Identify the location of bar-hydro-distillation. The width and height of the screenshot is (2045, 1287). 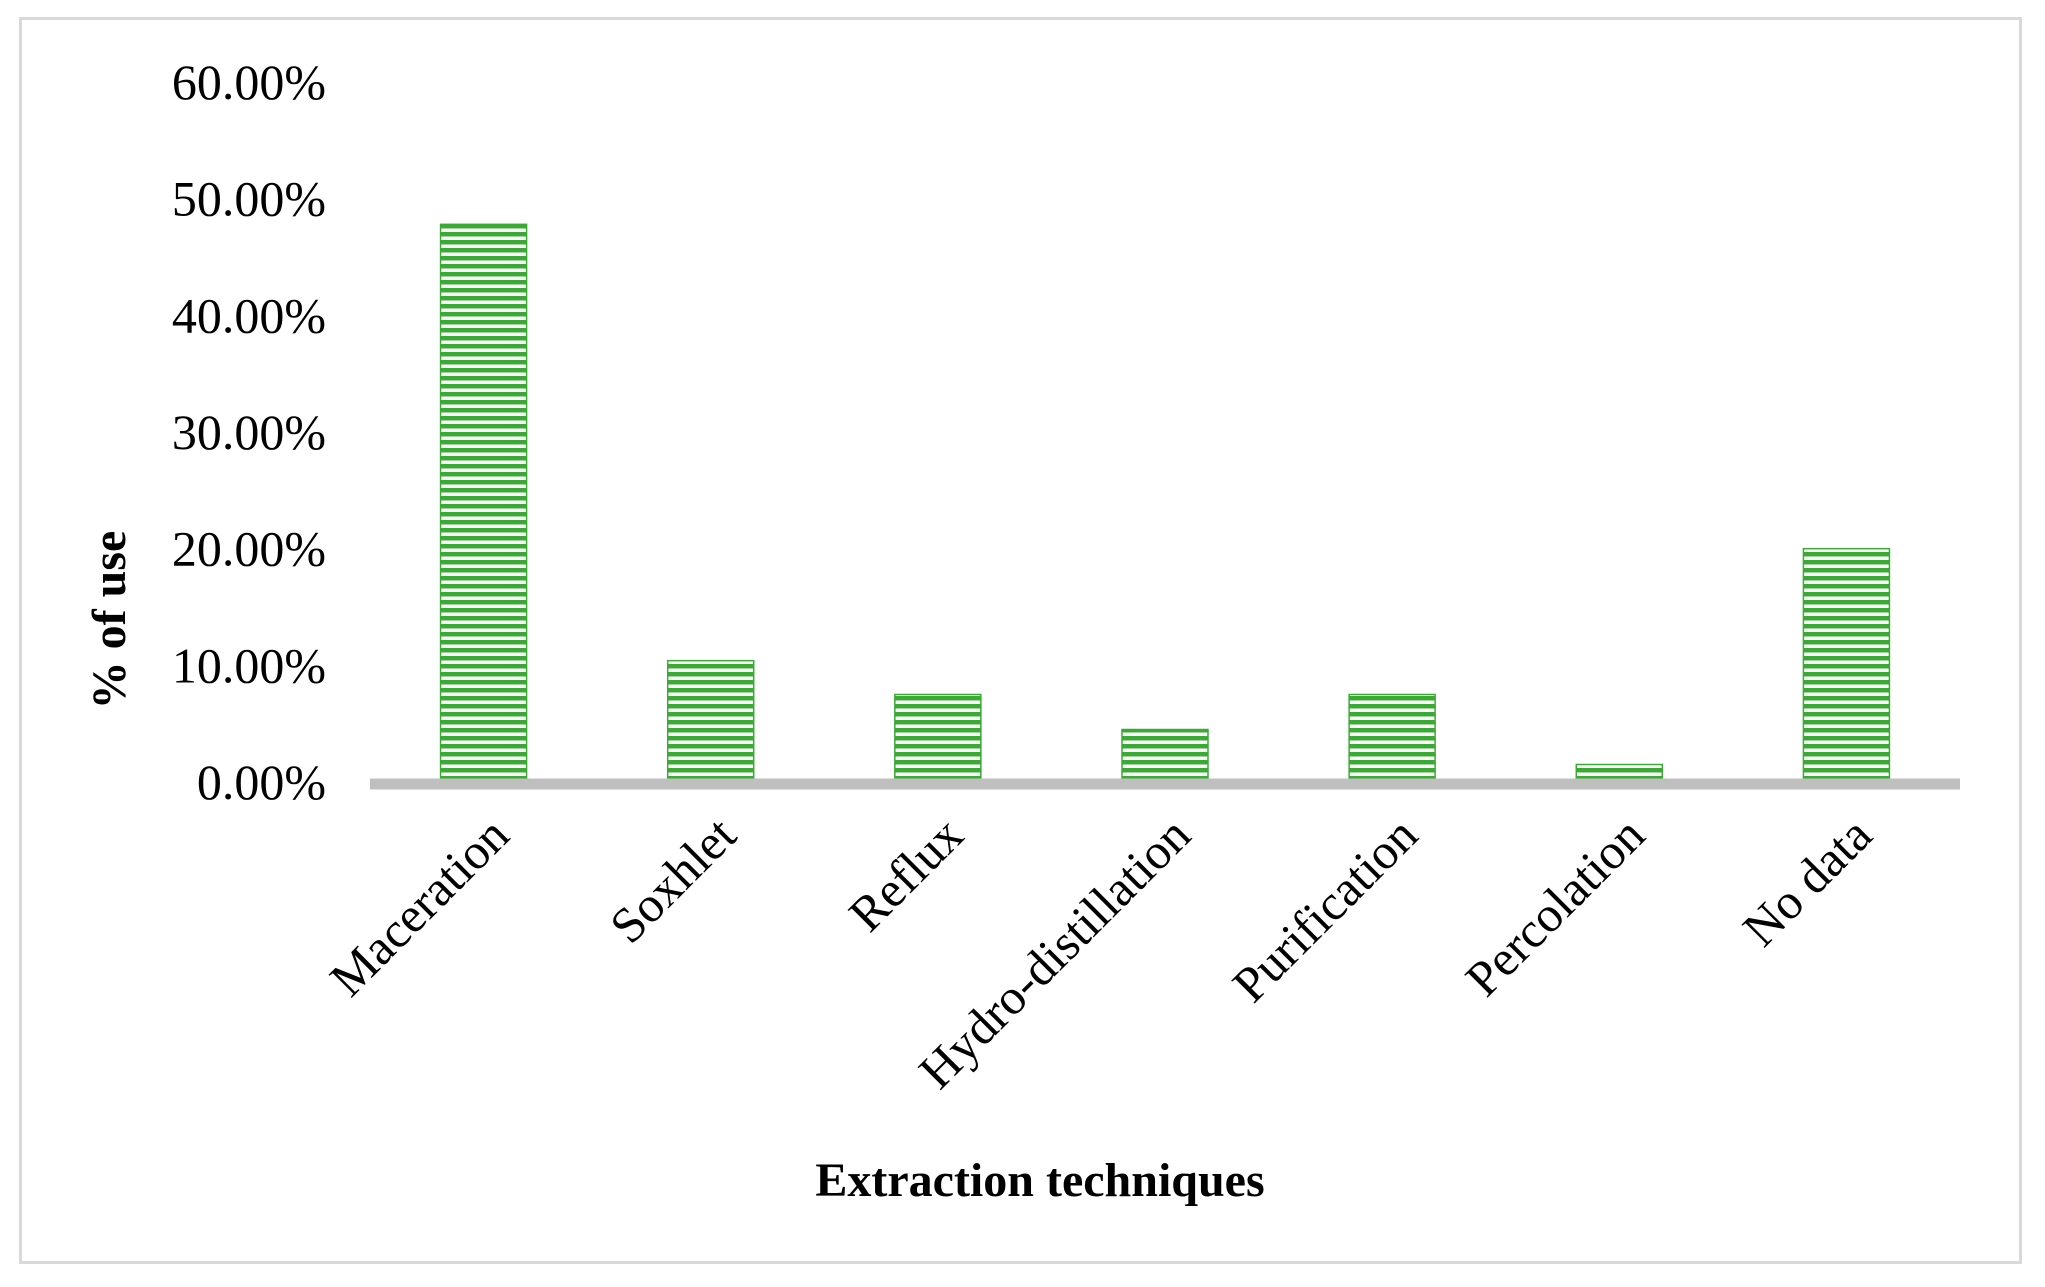
(1165, 755).